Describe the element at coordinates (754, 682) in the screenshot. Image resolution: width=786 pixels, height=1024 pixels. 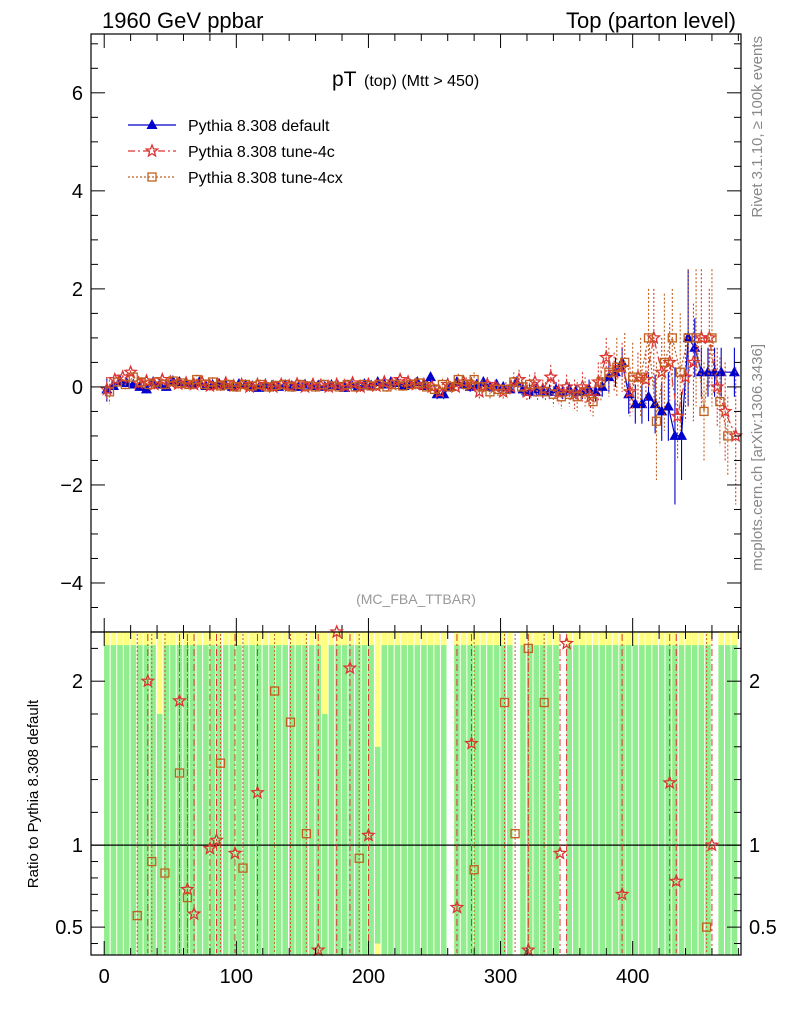
I see `ratio-y-tick-label-right: 2` at that location.